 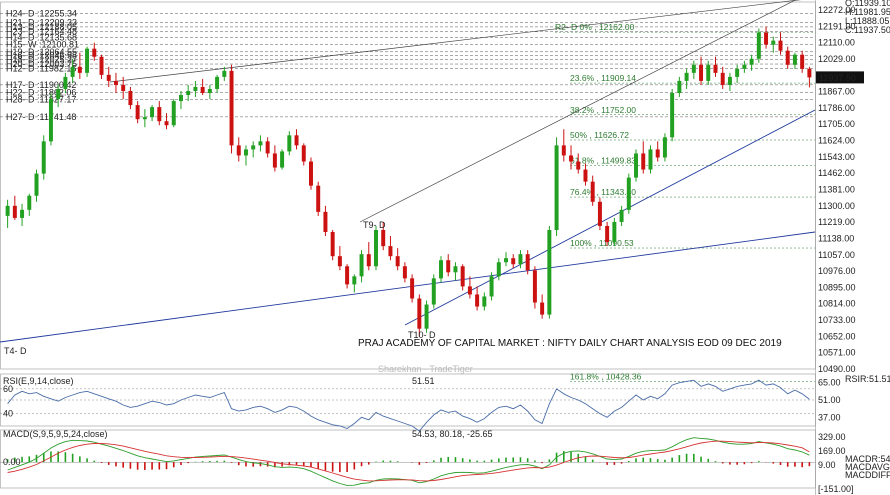 I want to click on rsi-line, so click(x=408, y=405).